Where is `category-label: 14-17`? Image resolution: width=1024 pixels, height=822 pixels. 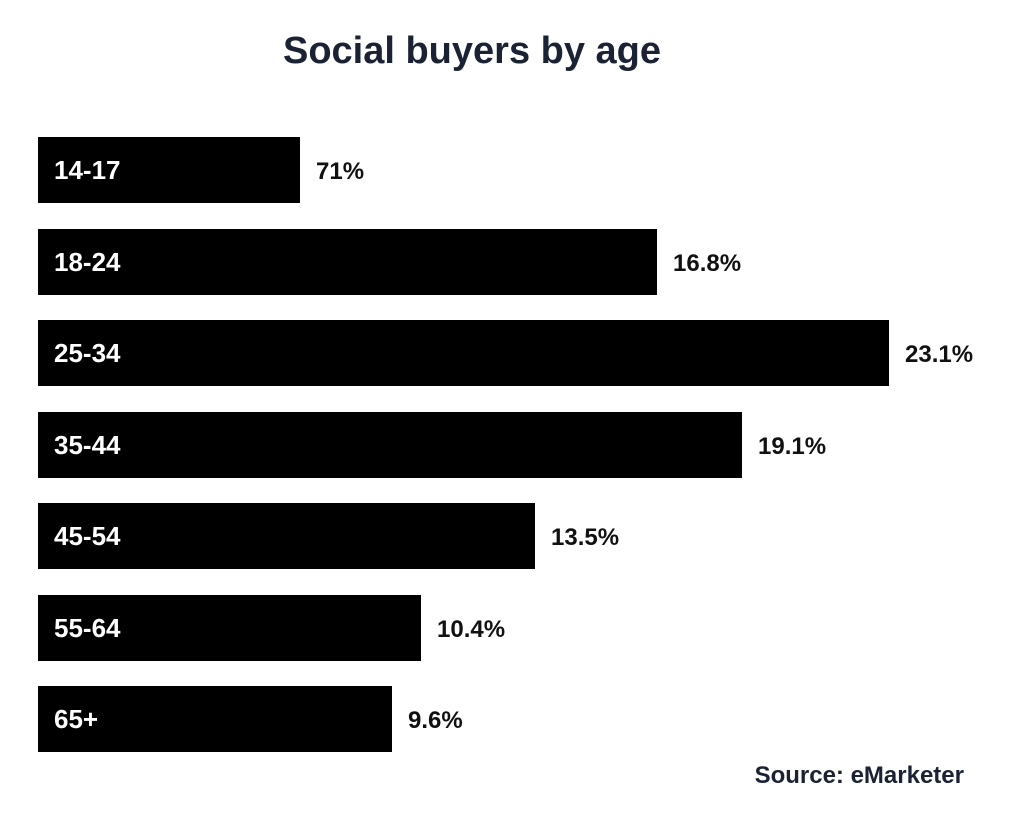 category-label: 14-17 is located at coordinates (87, 170).